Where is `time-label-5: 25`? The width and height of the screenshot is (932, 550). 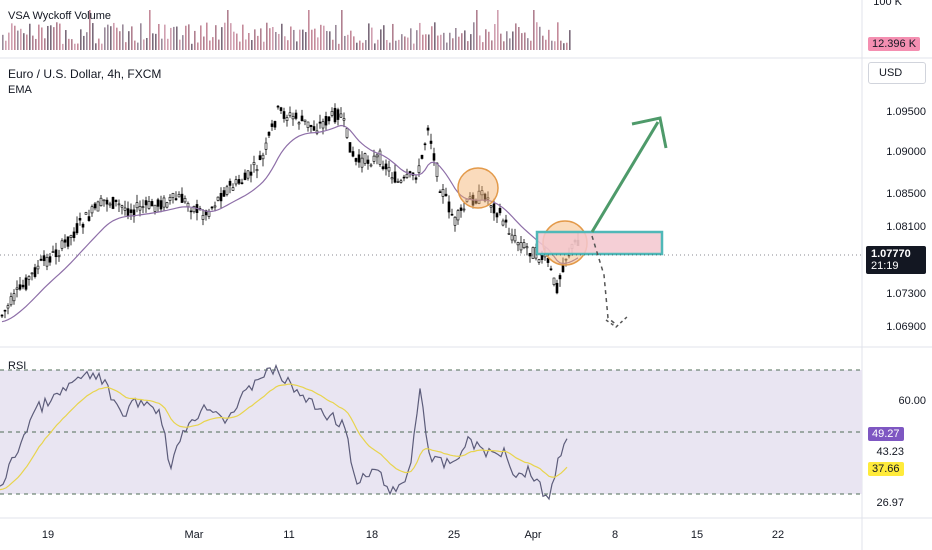 time-label-5: 25 is located at coordinates (454, 535).